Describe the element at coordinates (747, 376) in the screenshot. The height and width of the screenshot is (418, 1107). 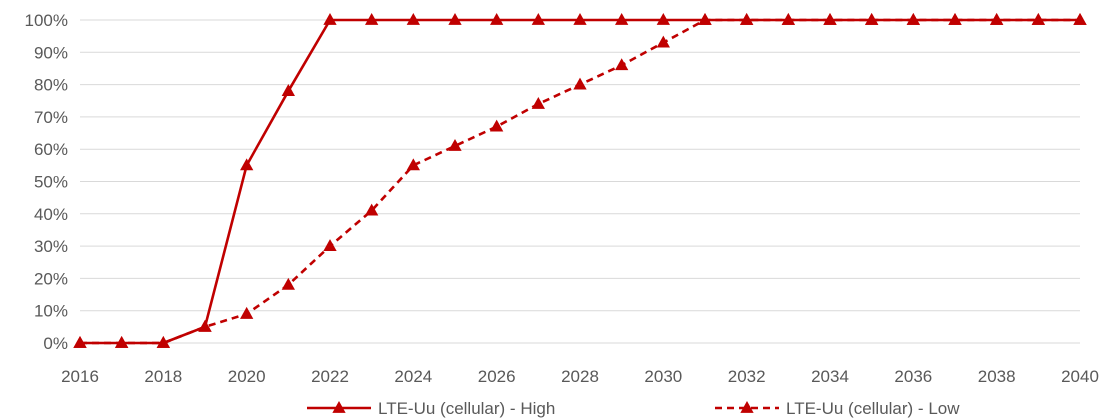
I see `x-tick-label: 2032` at that location.